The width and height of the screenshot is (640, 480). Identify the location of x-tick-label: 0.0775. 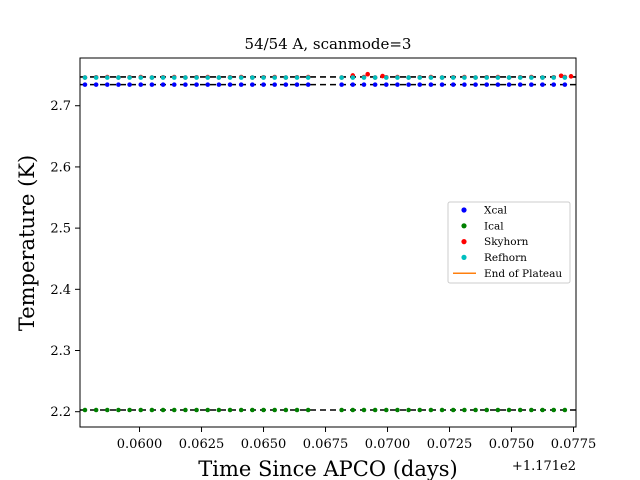
(574, 444).